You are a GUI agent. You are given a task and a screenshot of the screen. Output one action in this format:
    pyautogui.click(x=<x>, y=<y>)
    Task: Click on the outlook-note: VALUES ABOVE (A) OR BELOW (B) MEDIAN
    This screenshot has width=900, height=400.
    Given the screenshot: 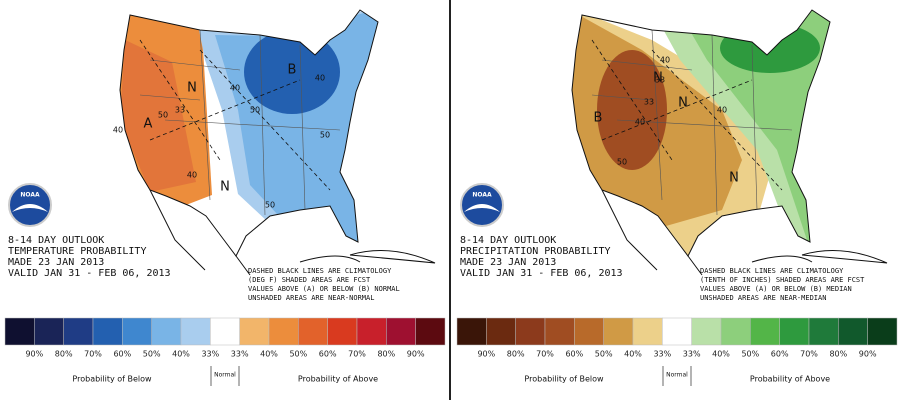 What is the action you would take?
    pyautogui.click(x=776, y=289)
    